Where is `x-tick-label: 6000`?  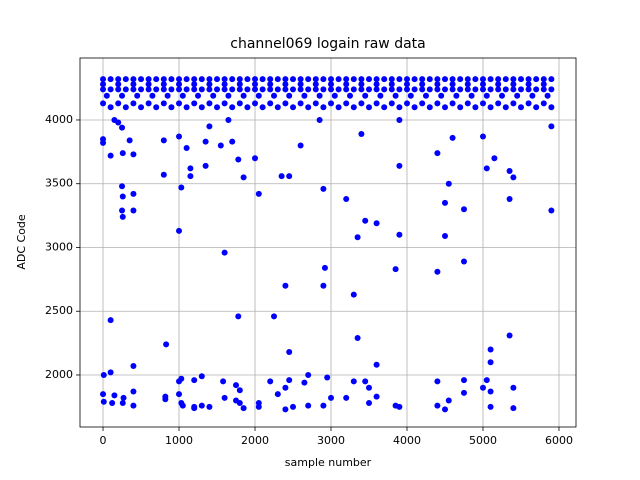
x-tick-label: 6000 is located at coordinates (559, 440).